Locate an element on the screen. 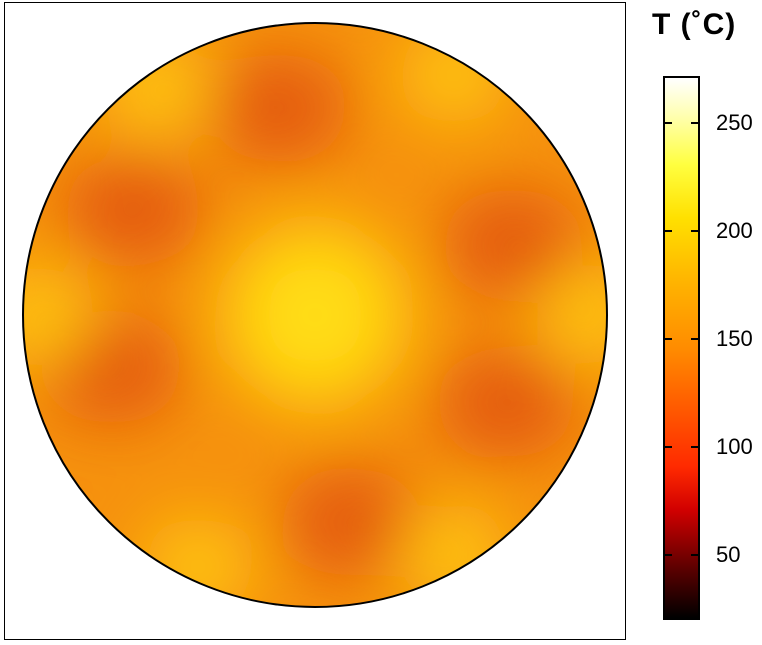  colorbar is located at coordinates (681, 348).